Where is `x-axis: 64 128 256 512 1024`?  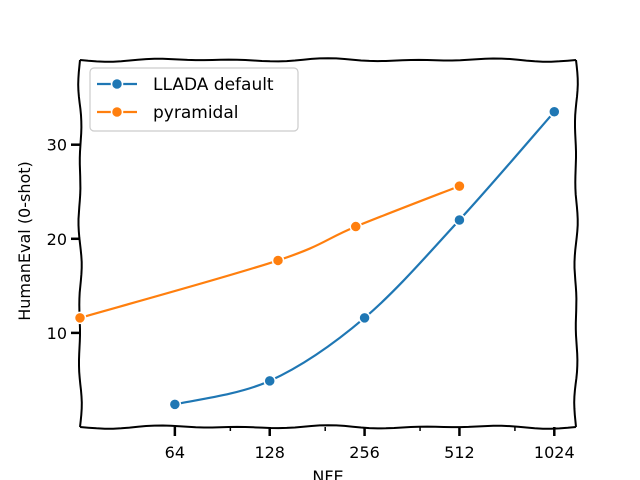
x-axis: 64 128 256 512 1024 is located at coordinates (370, 444).